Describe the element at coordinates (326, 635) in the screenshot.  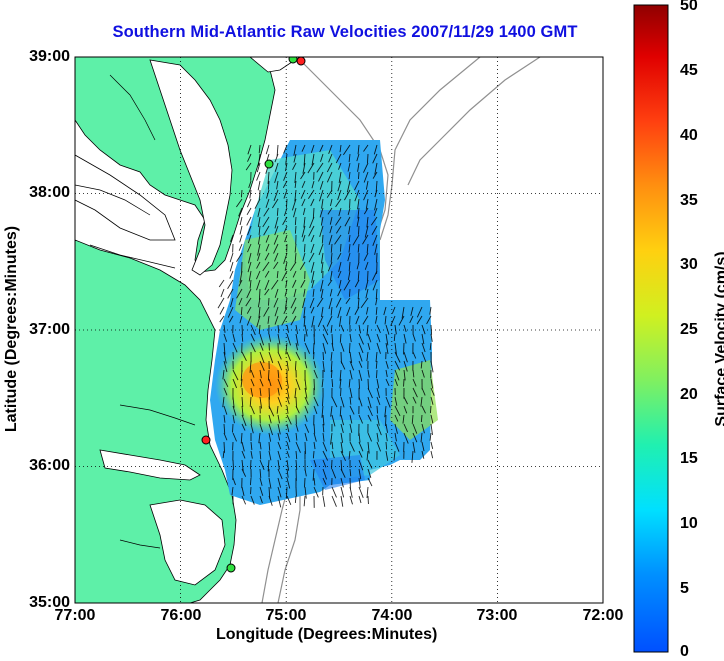
I see `x-axis-label: Longitude (Degrees:Minutes)` at that location.